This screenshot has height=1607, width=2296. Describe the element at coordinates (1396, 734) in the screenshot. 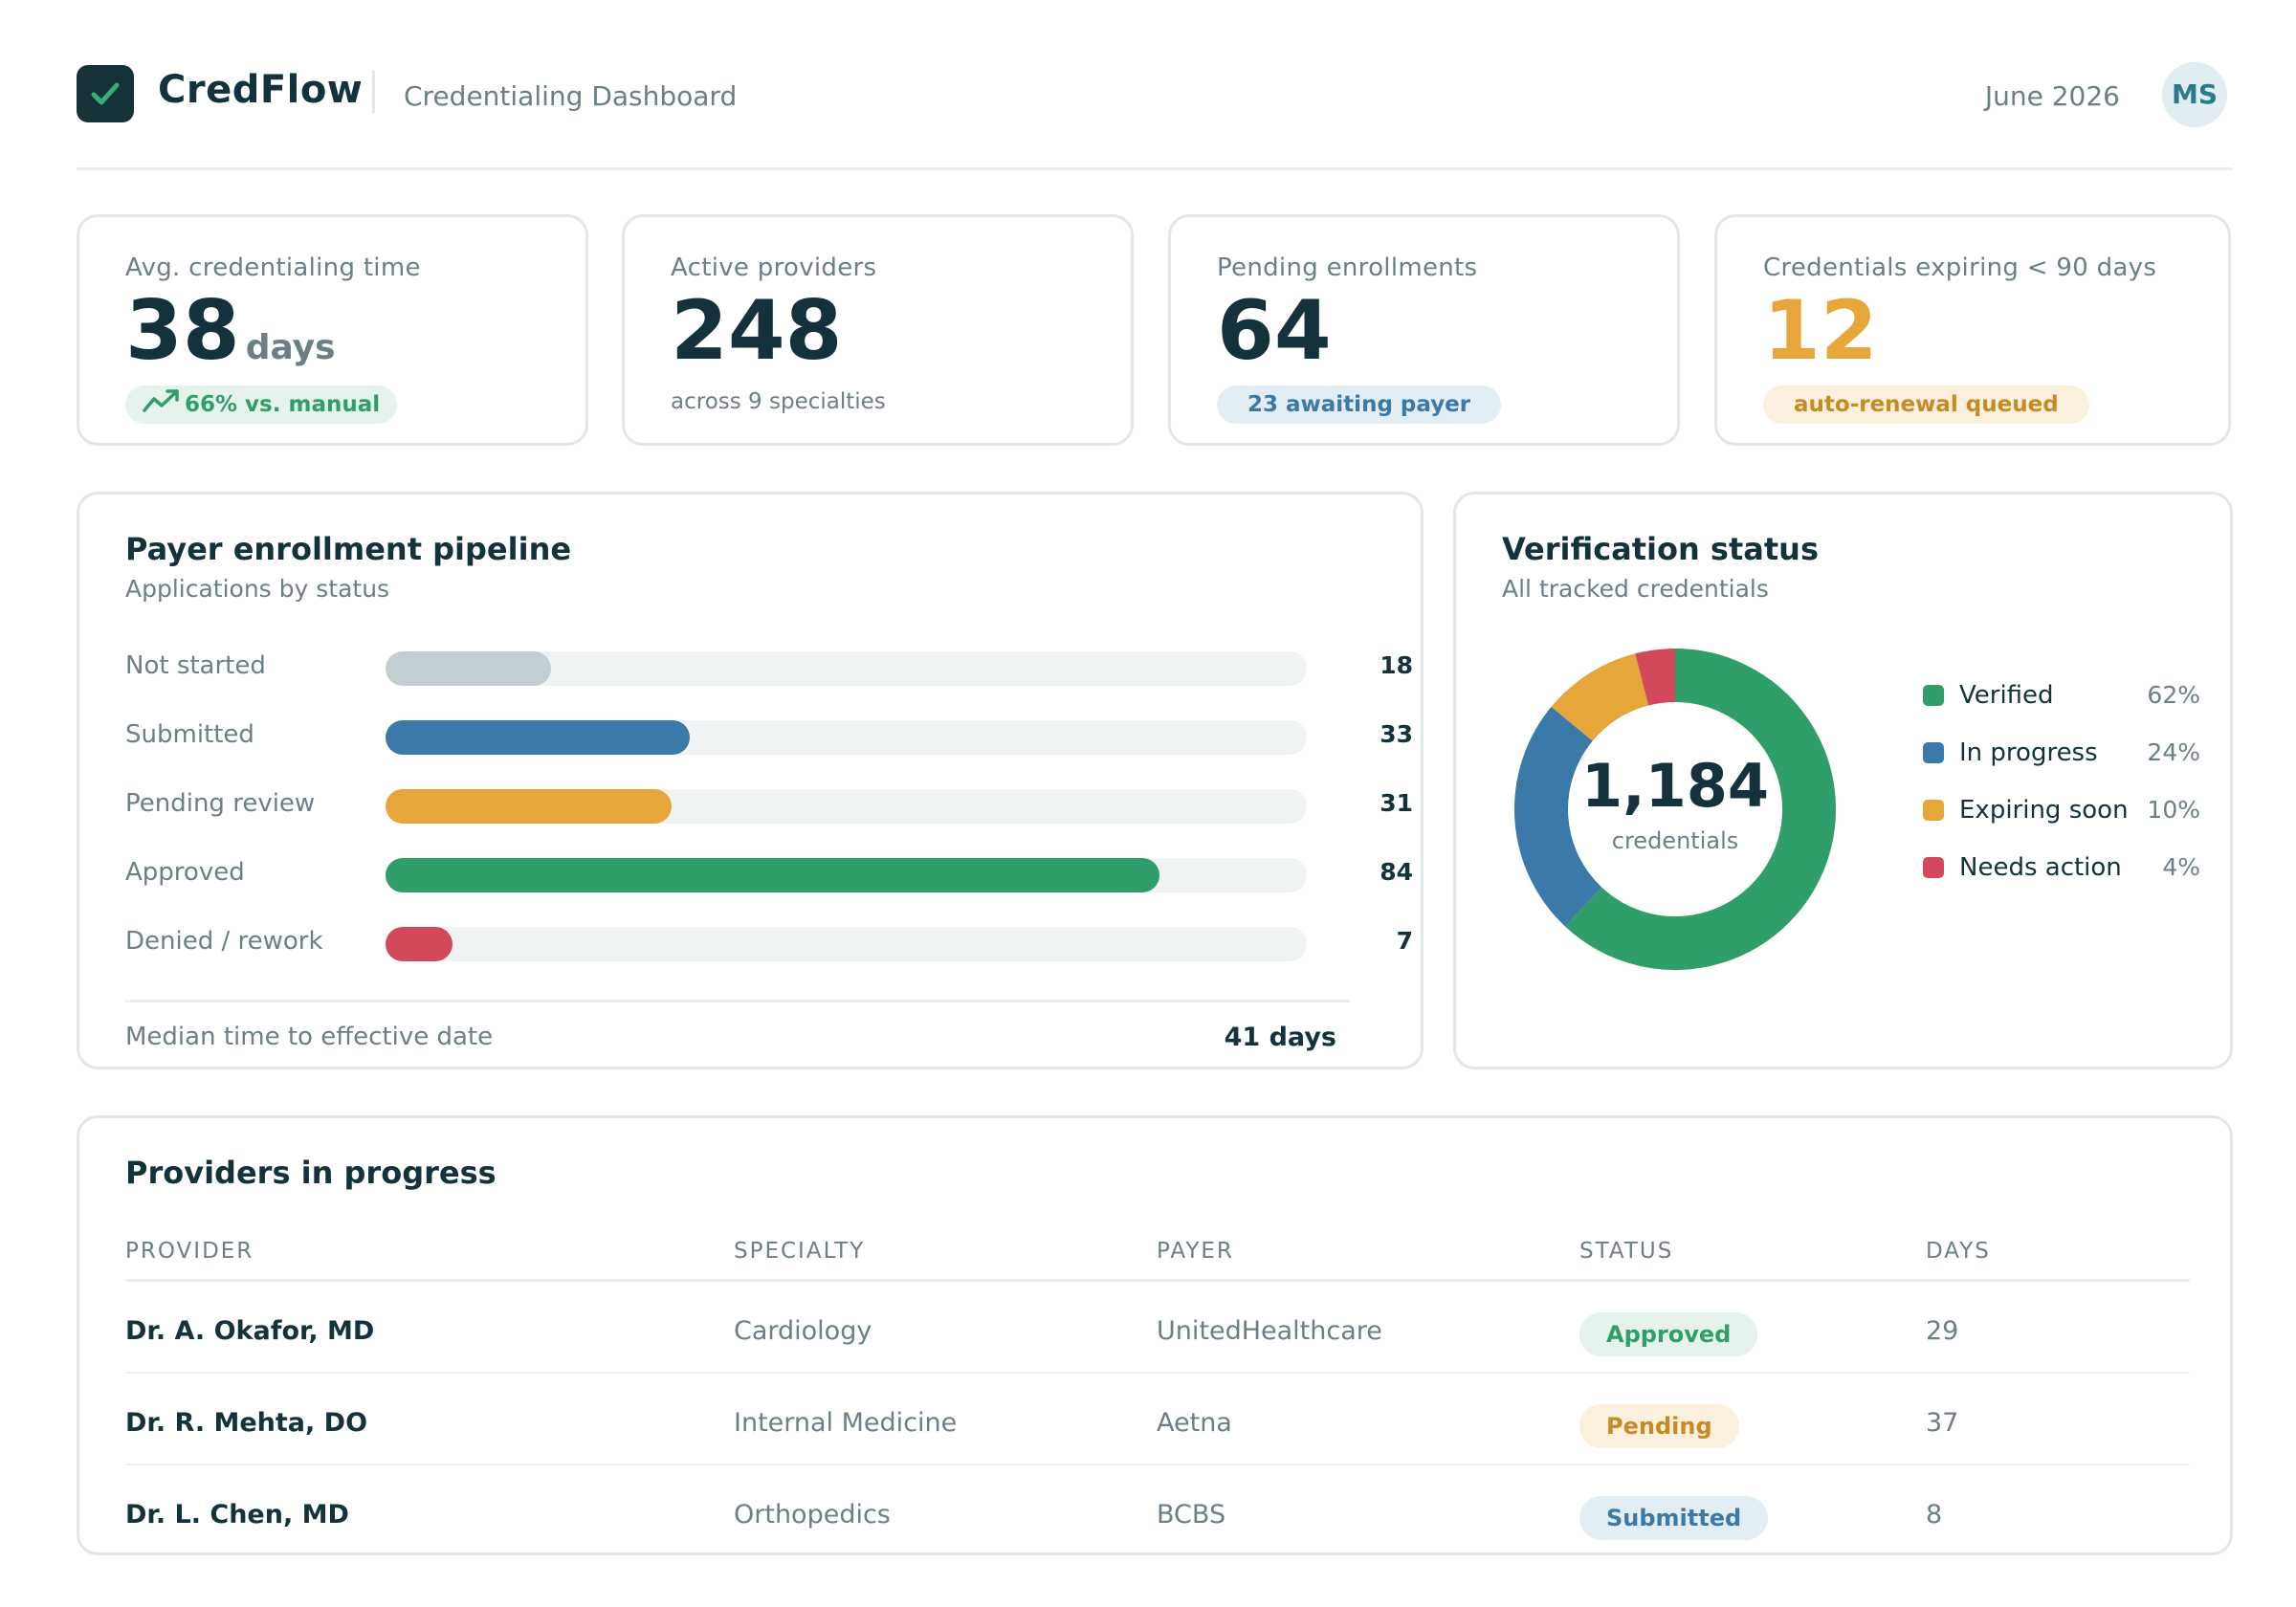

I see `pipeline-row-value: 33` at that location.